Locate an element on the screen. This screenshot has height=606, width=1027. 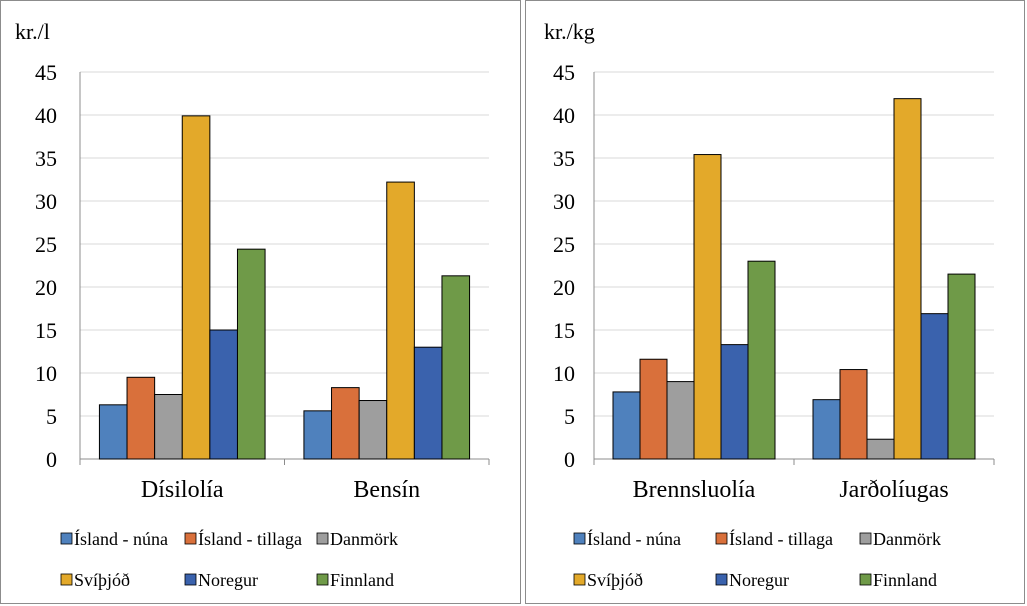
y-unit-label: kr./l is located at coordinates (32, 31).